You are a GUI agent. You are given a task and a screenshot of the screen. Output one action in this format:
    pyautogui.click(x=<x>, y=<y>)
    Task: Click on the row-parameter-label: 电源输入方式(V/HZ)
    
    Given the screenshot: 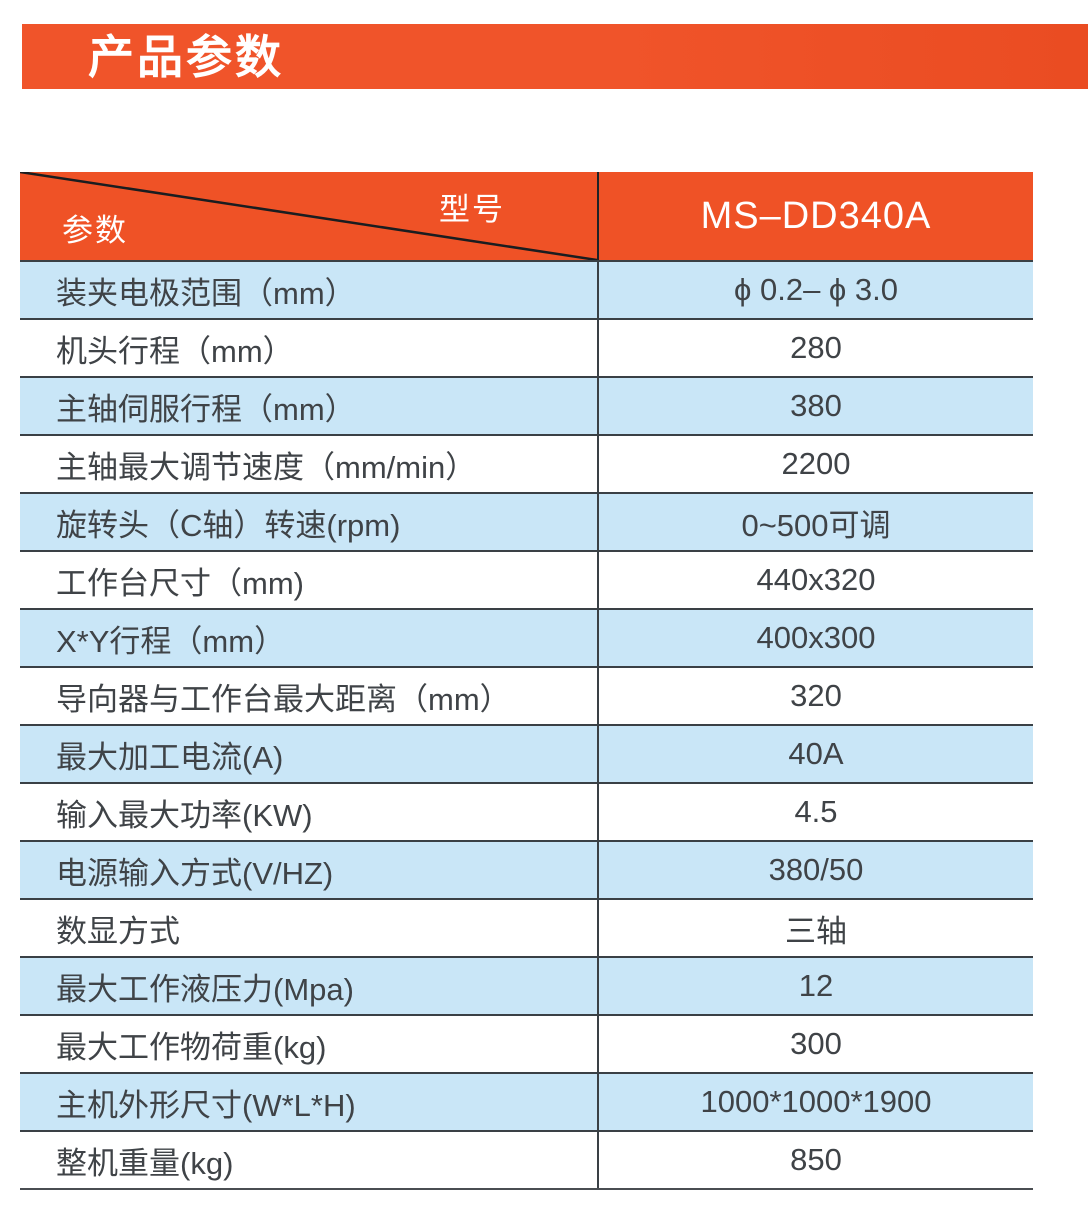 What is the action you would take?
    pyautogui.click(x=195, y=873)
    